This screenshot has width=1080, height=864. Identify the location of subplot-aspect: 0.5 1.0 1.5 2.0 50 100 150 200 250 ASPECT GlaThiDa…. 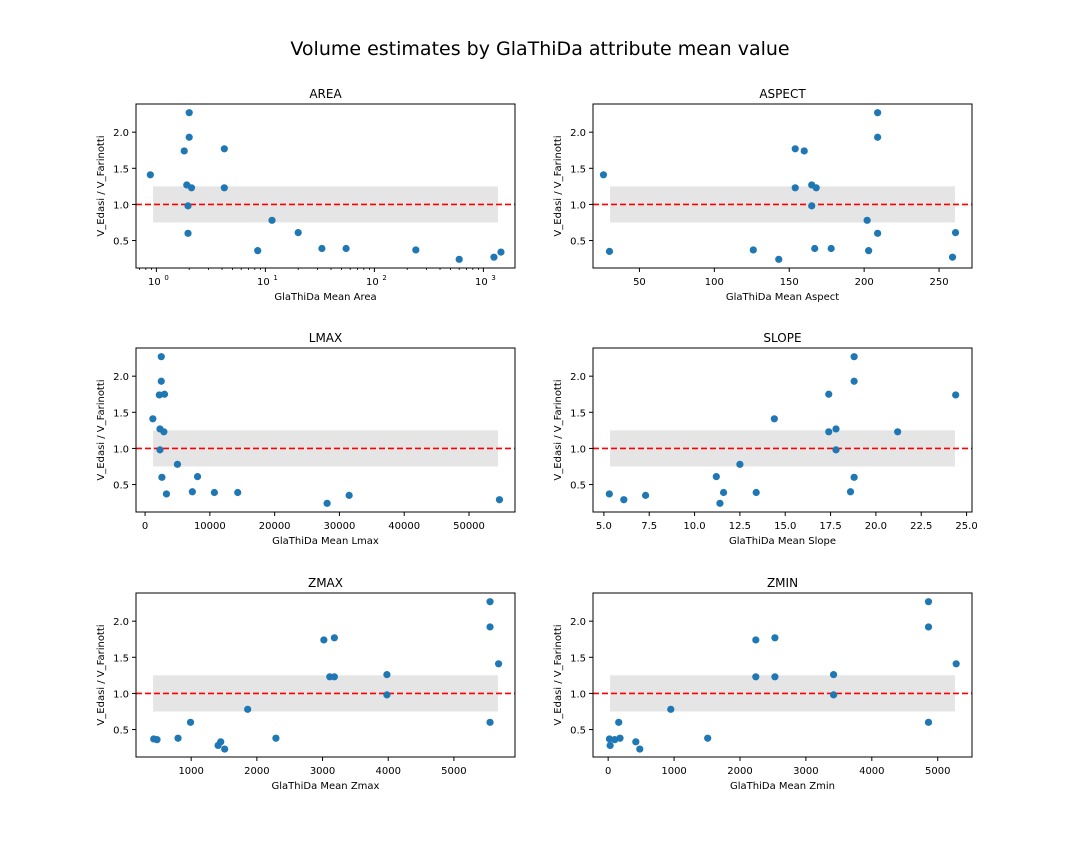
(763, 195).